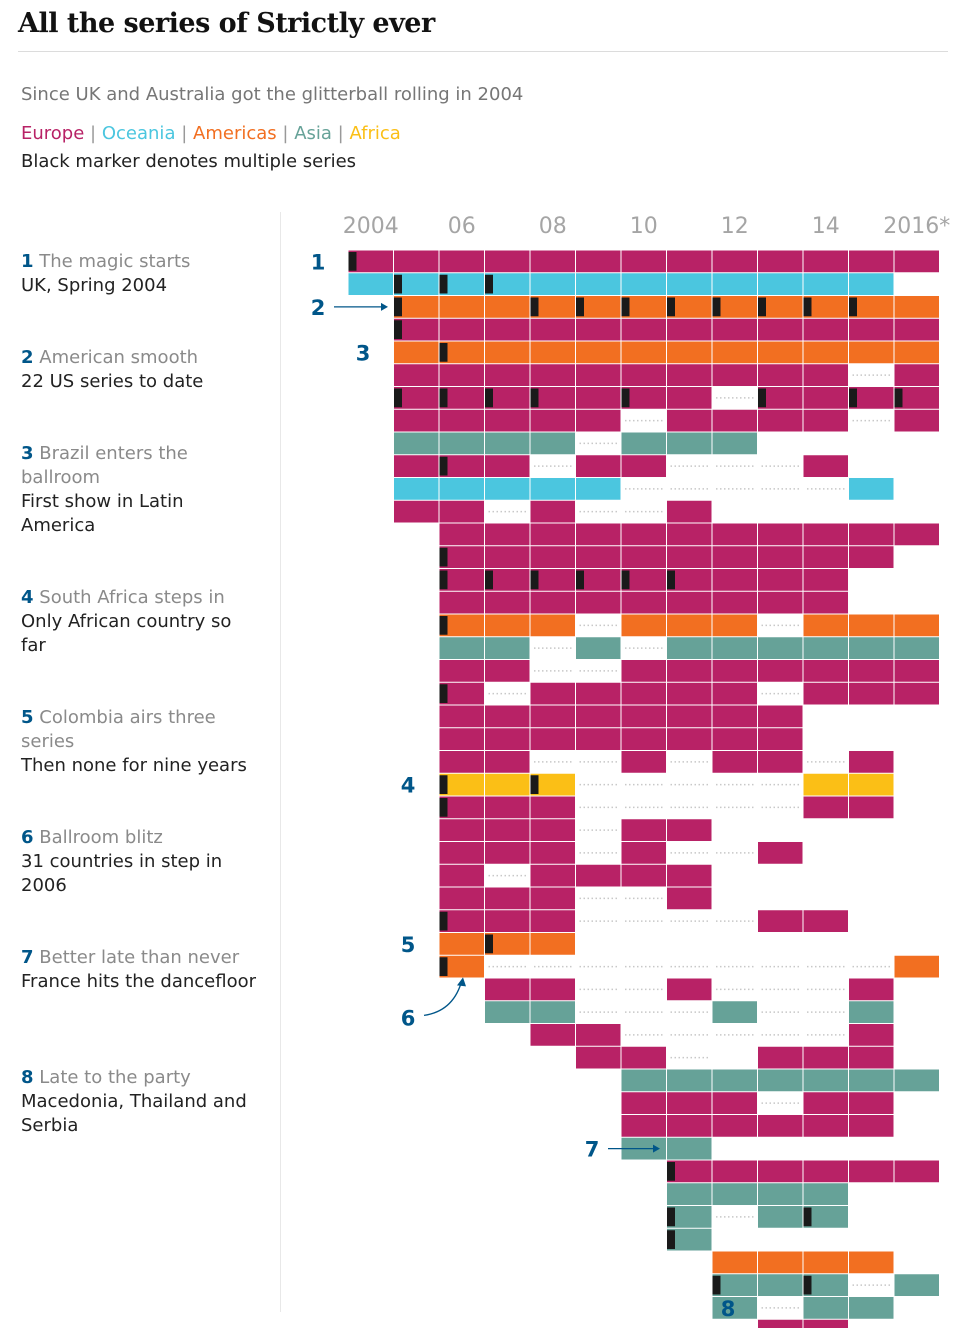  What do you see at coordinates (280, 762) in the screenshot?
I see `column-divider` at bounding box center [280, 762].